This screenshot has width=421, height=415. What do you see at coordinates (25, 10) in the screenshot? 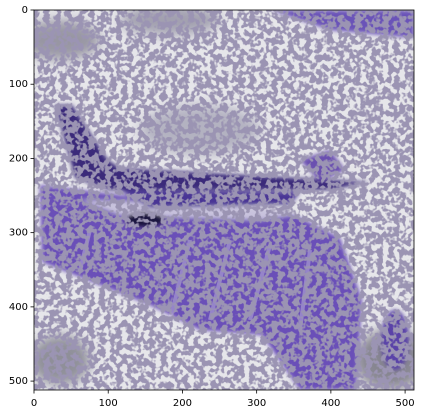
I see `y-tick-label: 0` at bounding box center [25, 10].